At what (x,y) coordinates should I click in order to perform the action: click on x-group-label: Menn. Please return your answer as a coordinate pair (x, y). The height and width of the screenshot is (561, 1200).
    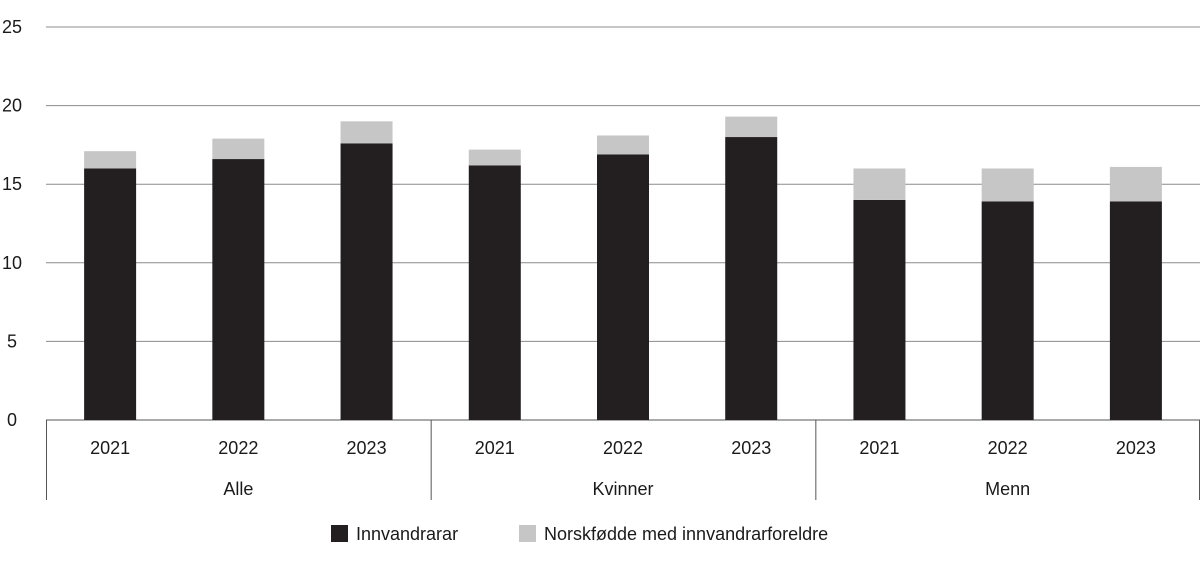
    Looking at the image, I should click on (1007, 489).